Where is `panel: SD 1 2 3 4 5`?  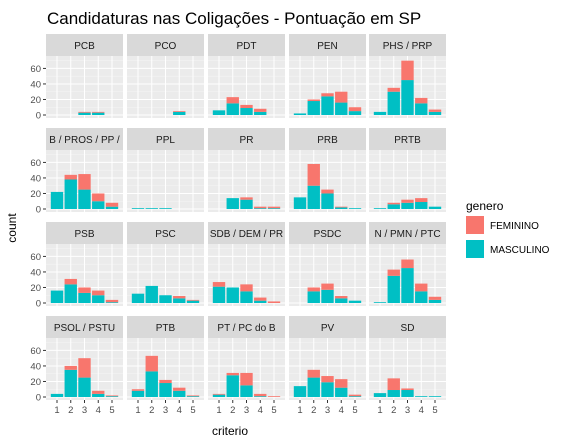
panel: SD 1 2 3 4 5 is located at coordinates (407, 366).